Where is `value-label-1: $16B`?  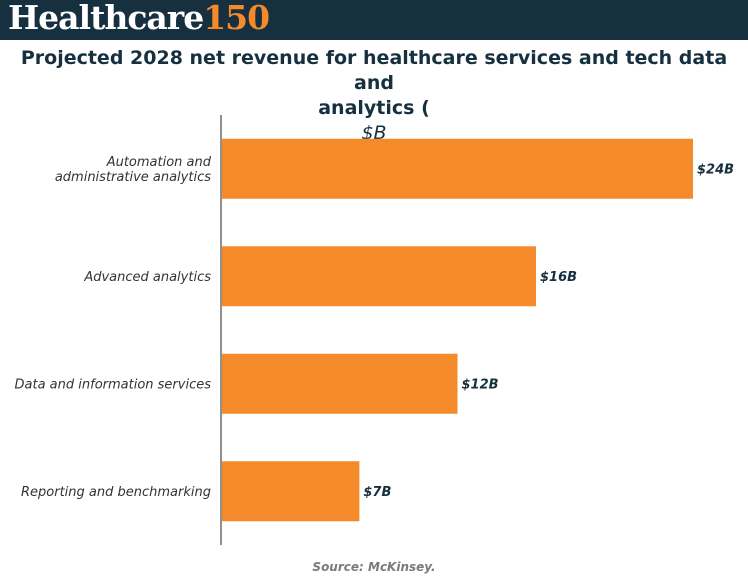
value-label-1: $16B is located at coordinates (558, 277).